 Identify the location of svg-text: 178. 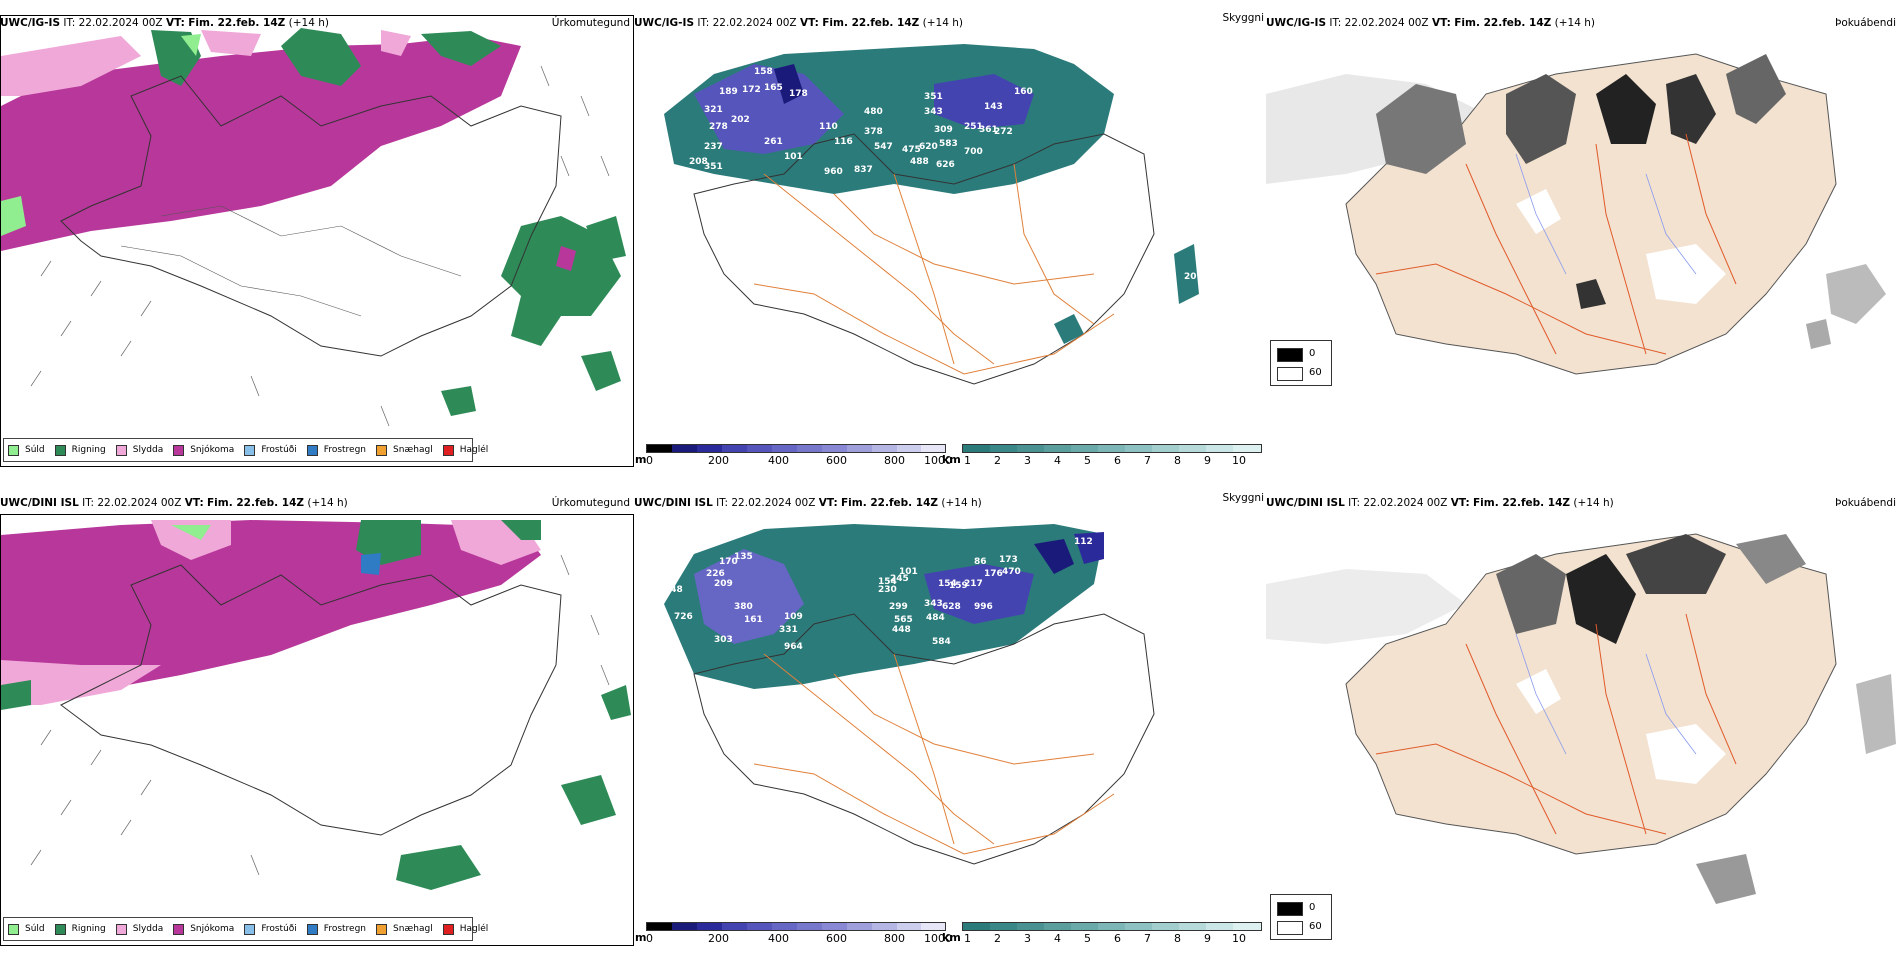
(798, 94).